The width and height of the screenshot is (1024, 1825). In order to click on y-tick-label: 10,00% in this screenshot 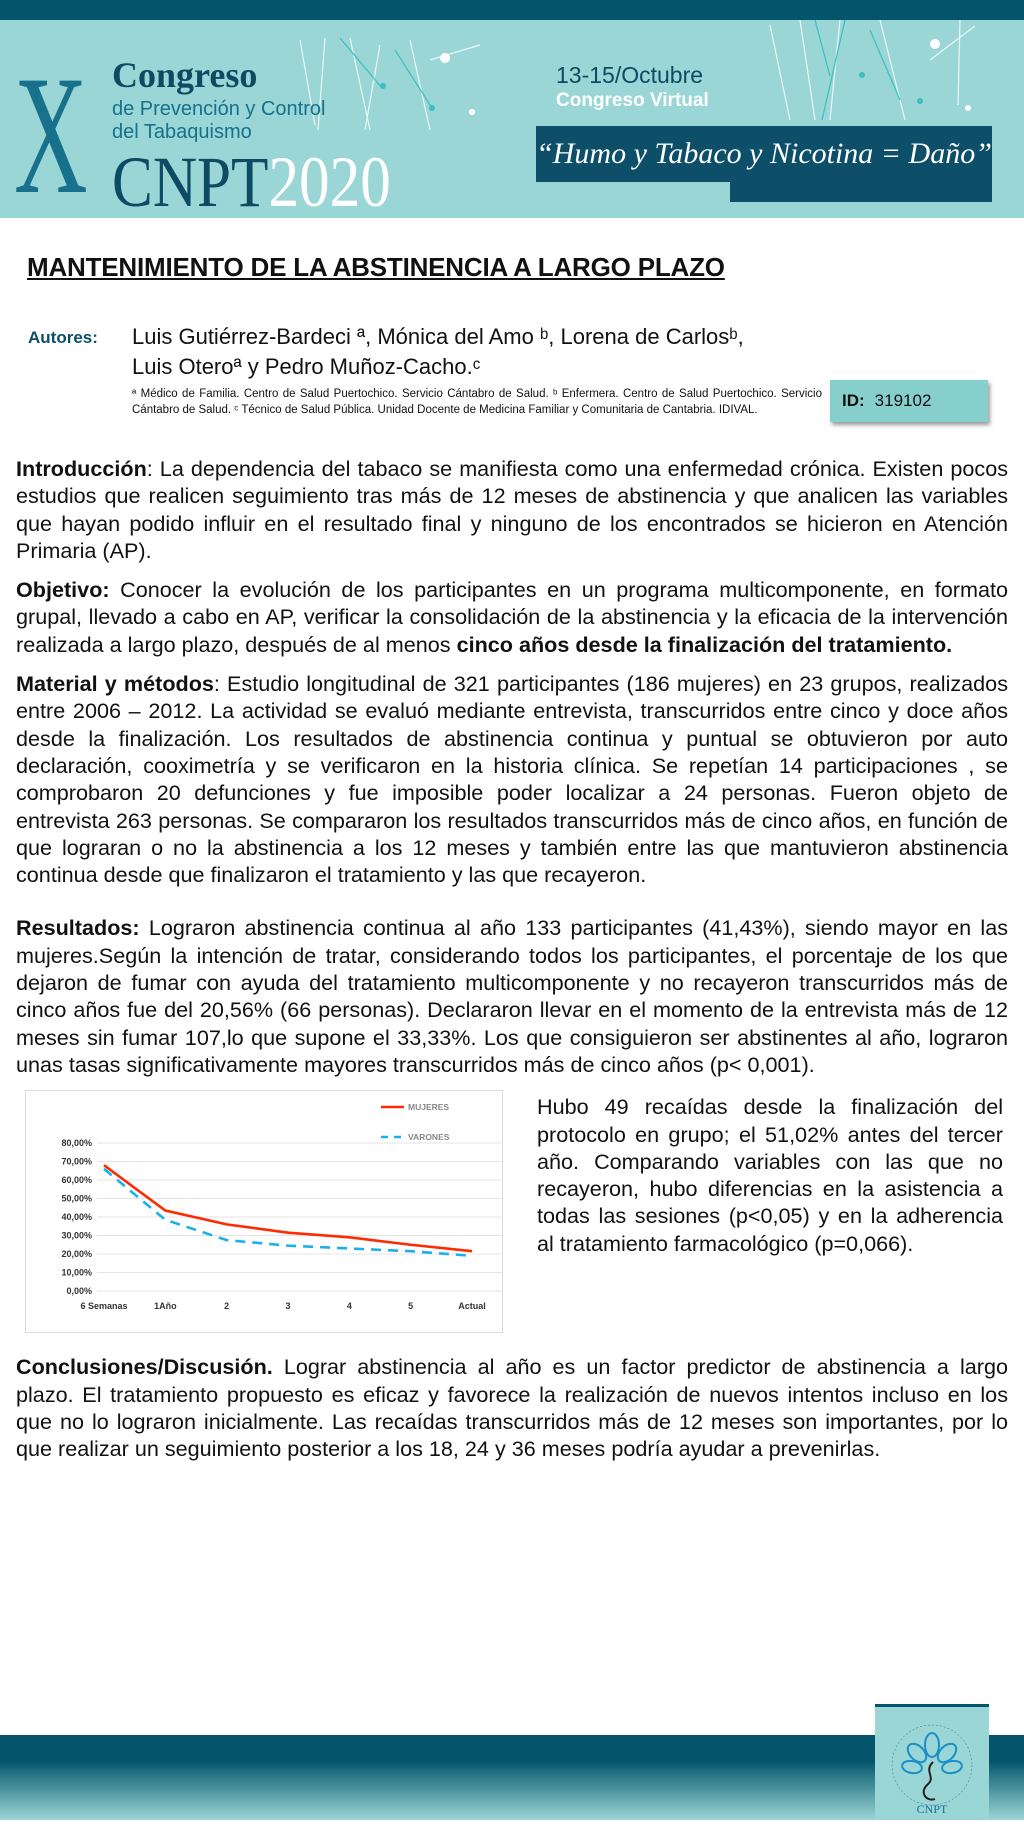, I will do `click(76, 1273)`.